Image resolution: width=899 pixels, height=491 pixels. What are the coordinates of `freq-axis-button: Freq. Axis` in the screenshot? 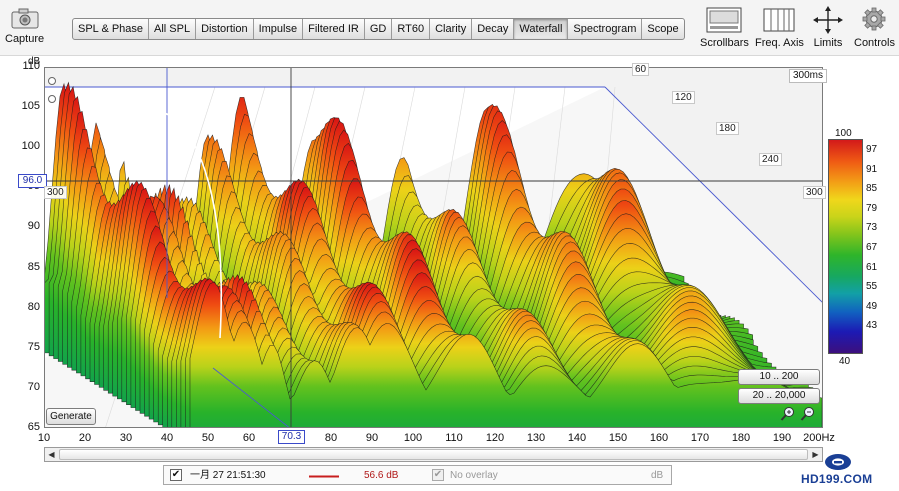 It's located at (779, 27).